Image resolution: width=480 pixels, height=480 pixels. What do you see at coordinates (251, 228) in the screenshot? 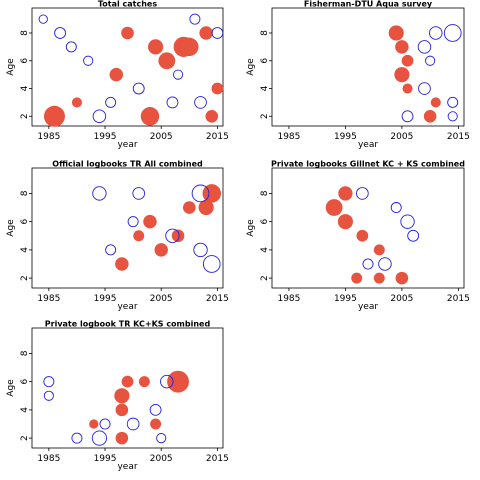
I see `y-axis-label: Age` at bounding box center [251, 228].